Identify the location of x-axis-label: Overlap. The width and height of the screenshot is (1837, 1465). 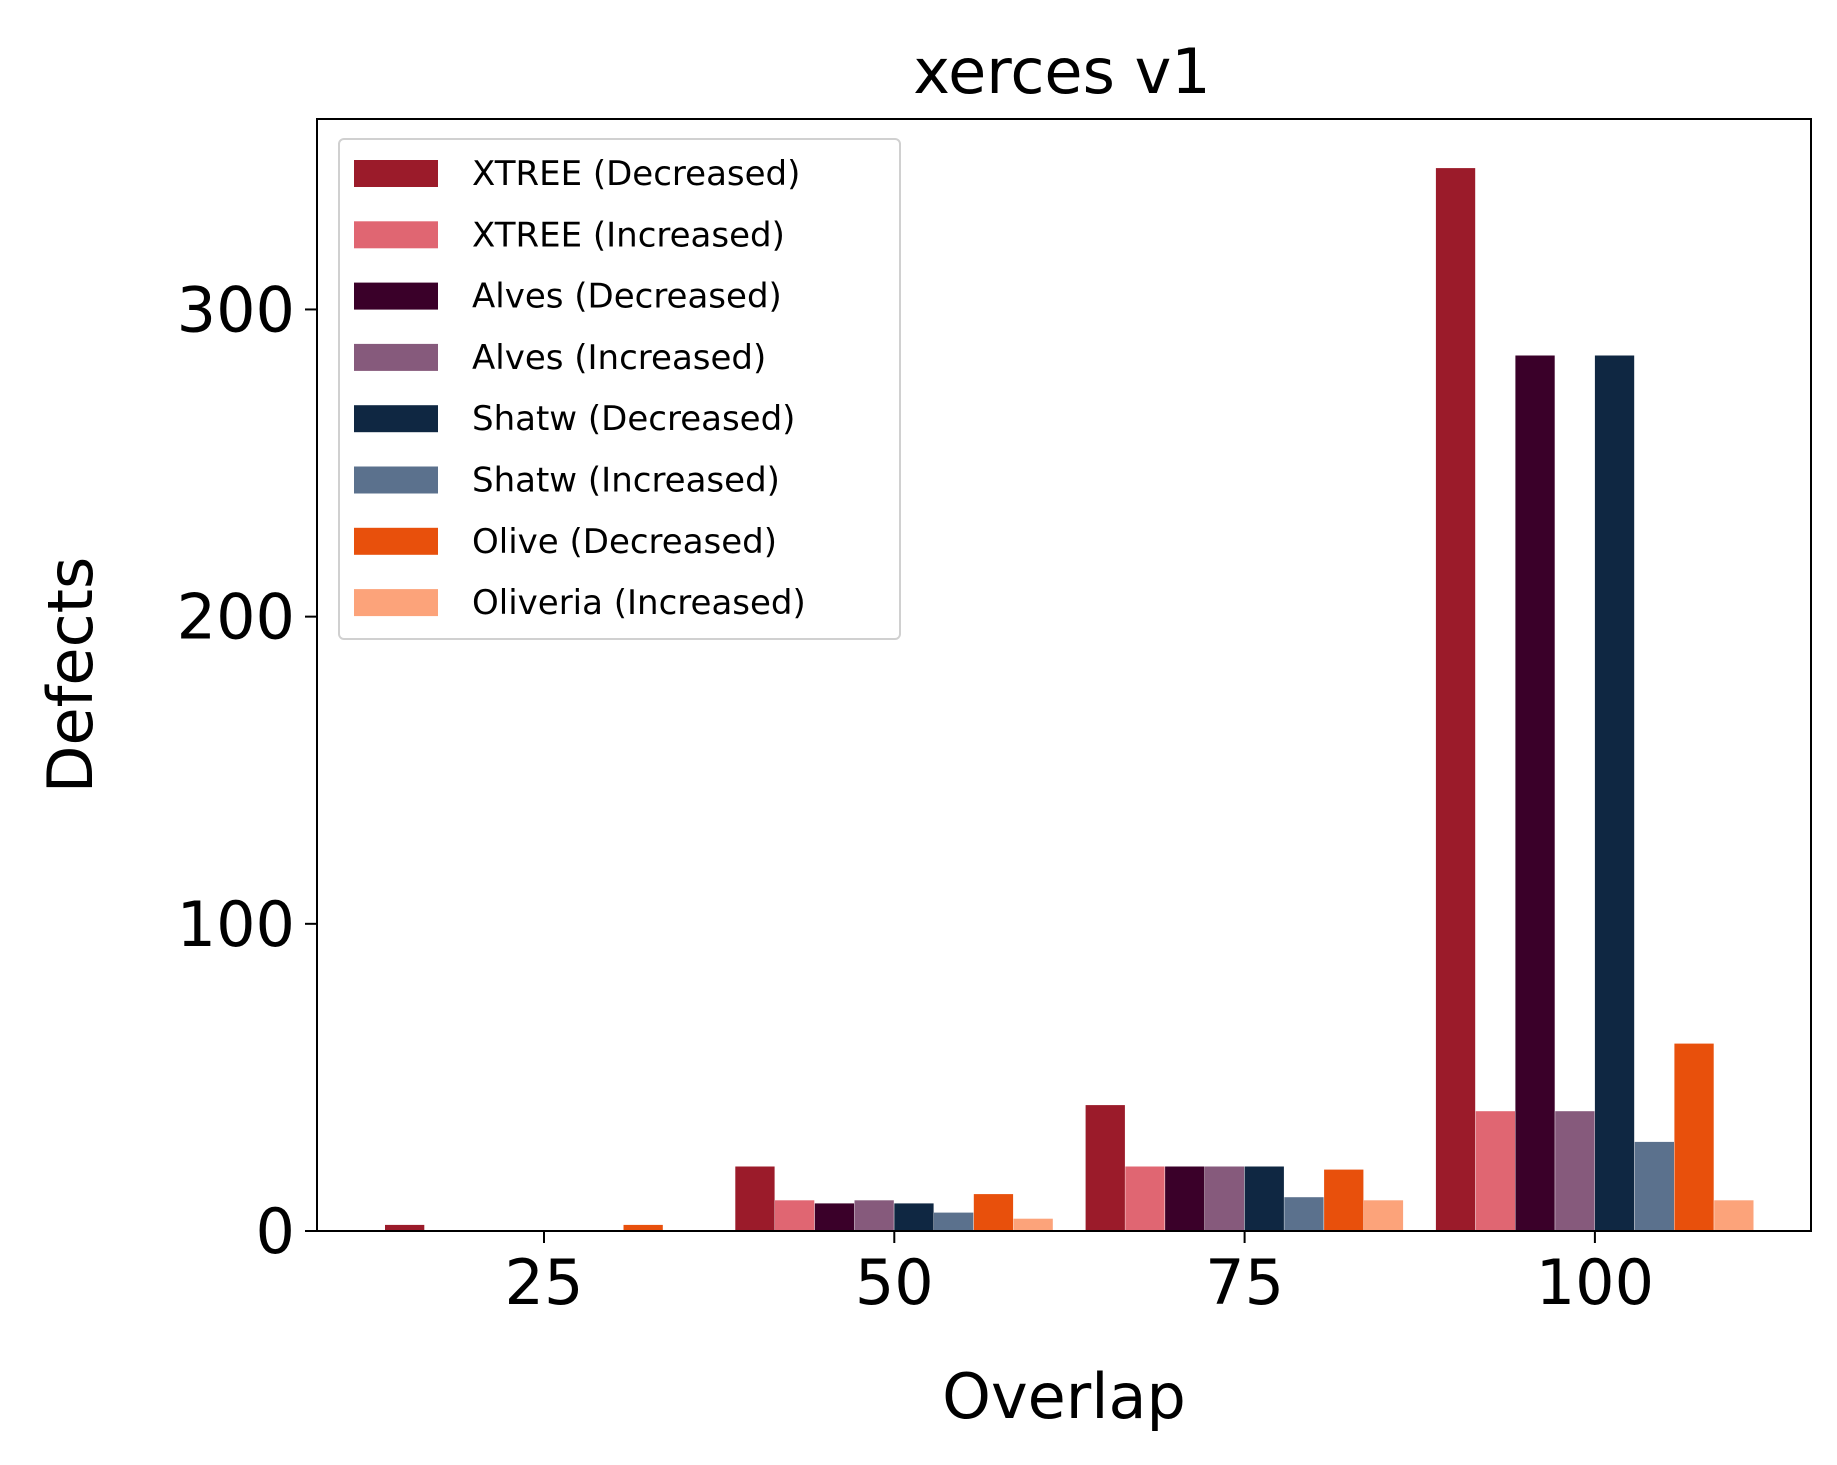
(1064, 1396).